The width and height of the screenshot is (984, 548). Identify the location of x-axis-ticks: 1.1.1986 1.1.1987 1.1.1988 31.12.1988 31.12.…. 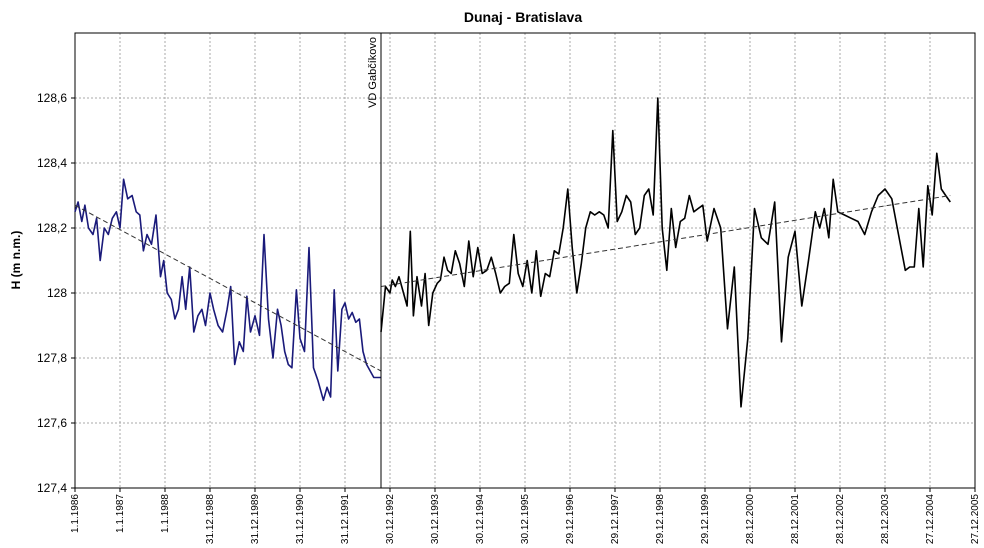
(525, 516).